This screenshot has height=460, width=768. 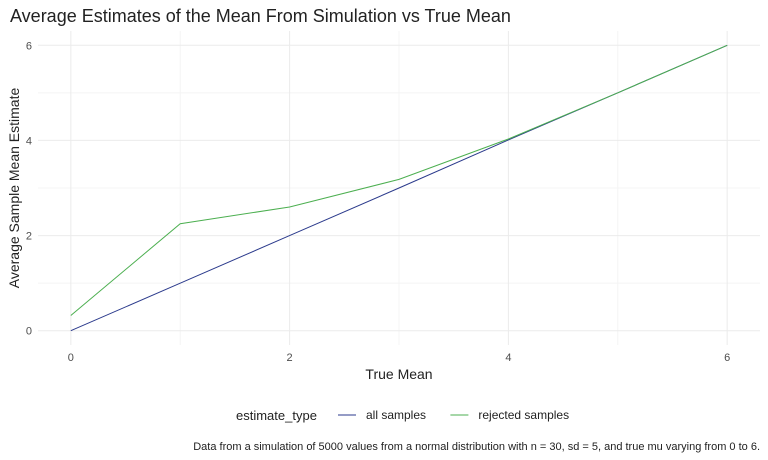 What do you see at coordinates (453, 415) in the screenshot?
I see `legend-items: all samples rejected samples` at bounding box center [453, 415].